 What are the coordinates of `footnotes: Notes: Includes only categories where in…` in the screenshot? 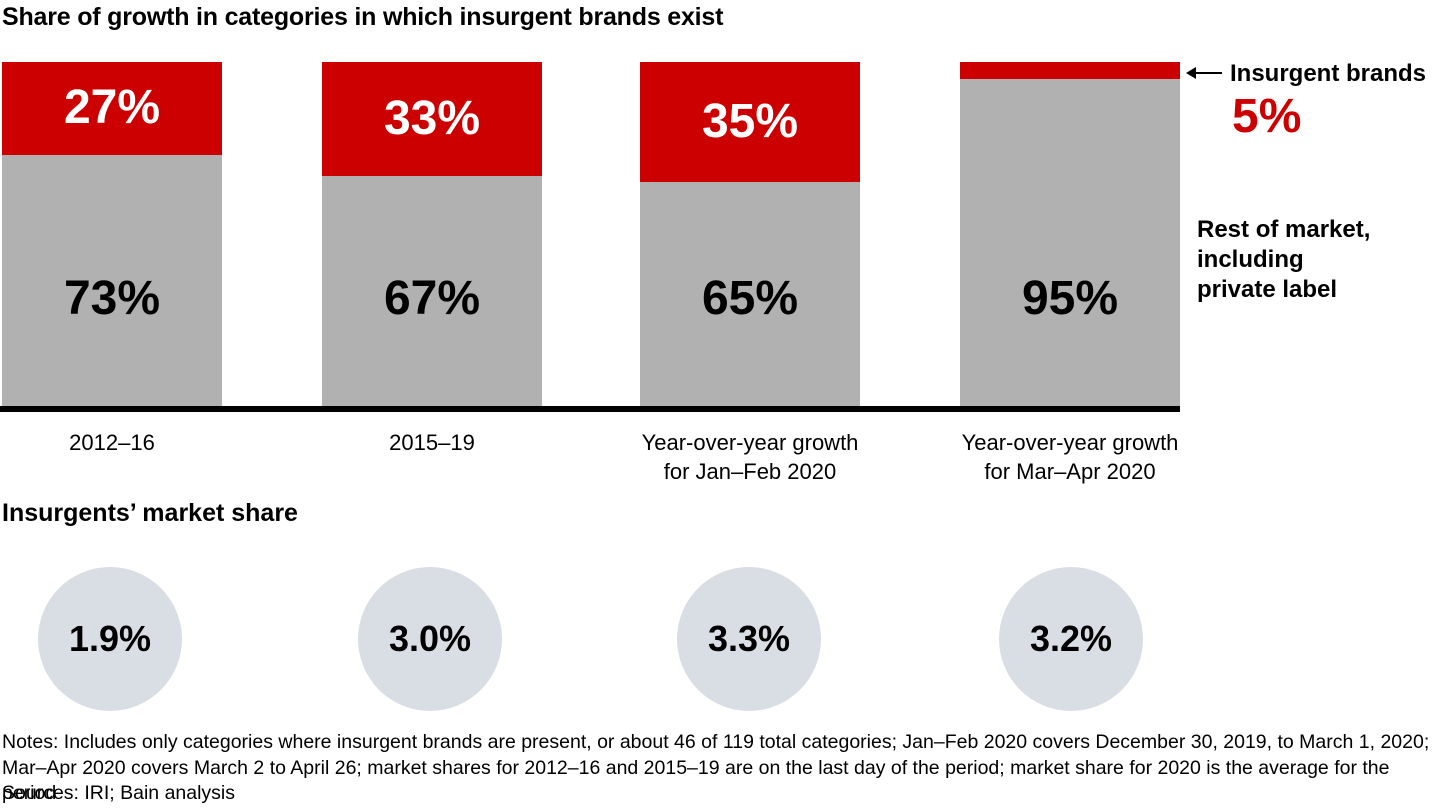 It's located at (716, 767).